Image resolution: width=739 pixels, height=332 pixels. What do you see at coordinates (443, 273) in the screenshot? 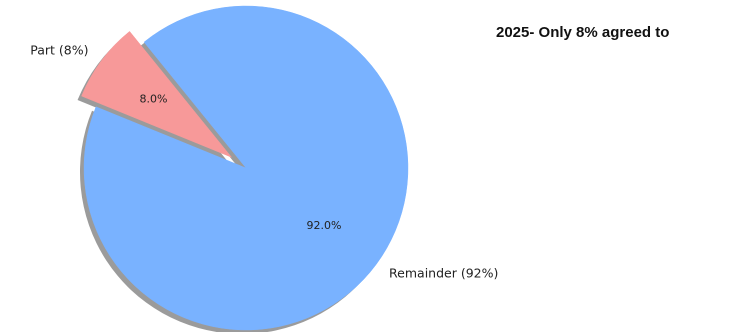
I see `pie-category-label: Remainder (92%)` at bounding box center [443, 273].